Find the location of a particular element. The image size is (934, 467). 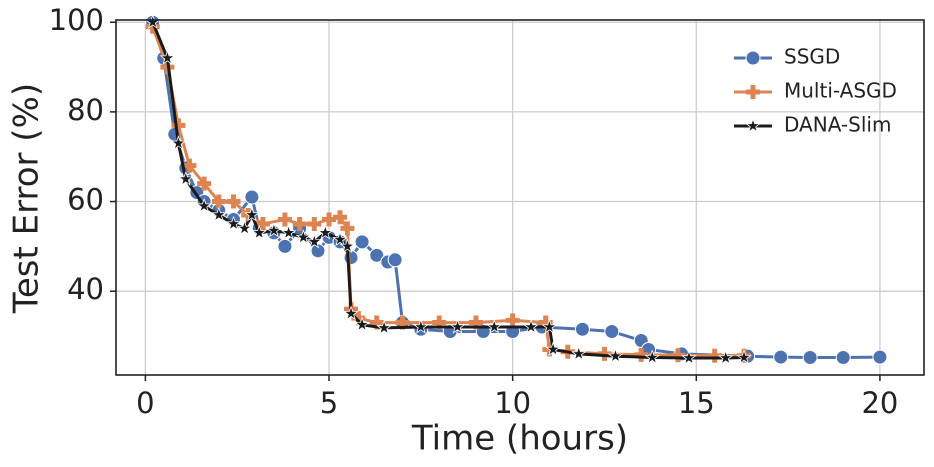

y-tick-label: 60 is located at coordinates (85, 200).